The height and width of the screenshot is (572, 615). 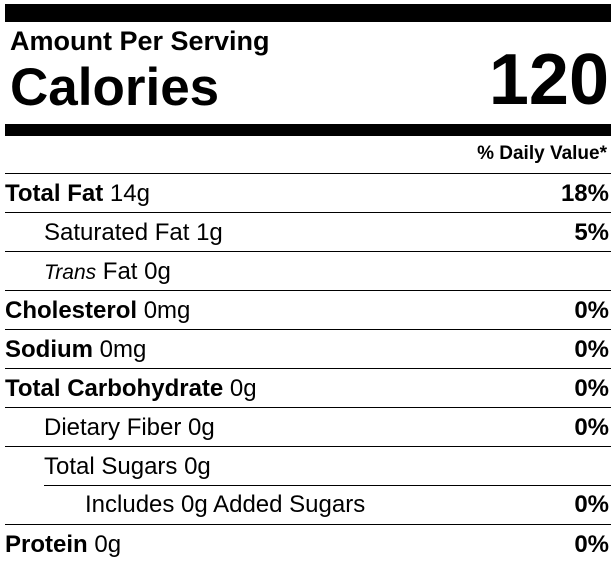 I want to click on thick-divider-bar, so click(x=308, y=130).